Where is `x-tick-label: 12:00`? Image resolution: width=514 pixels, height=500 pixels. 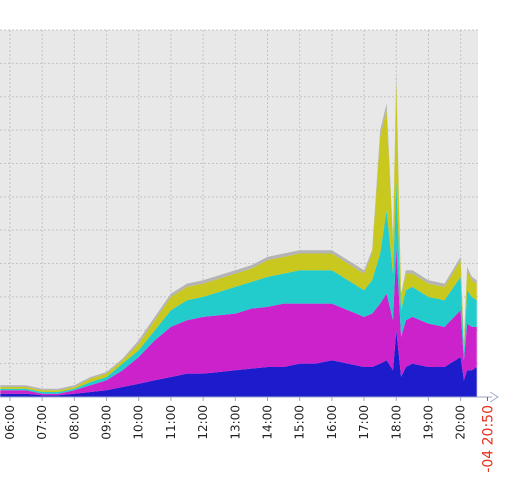
x-tick-label: 12:00 is located at coordinates (203, 422).